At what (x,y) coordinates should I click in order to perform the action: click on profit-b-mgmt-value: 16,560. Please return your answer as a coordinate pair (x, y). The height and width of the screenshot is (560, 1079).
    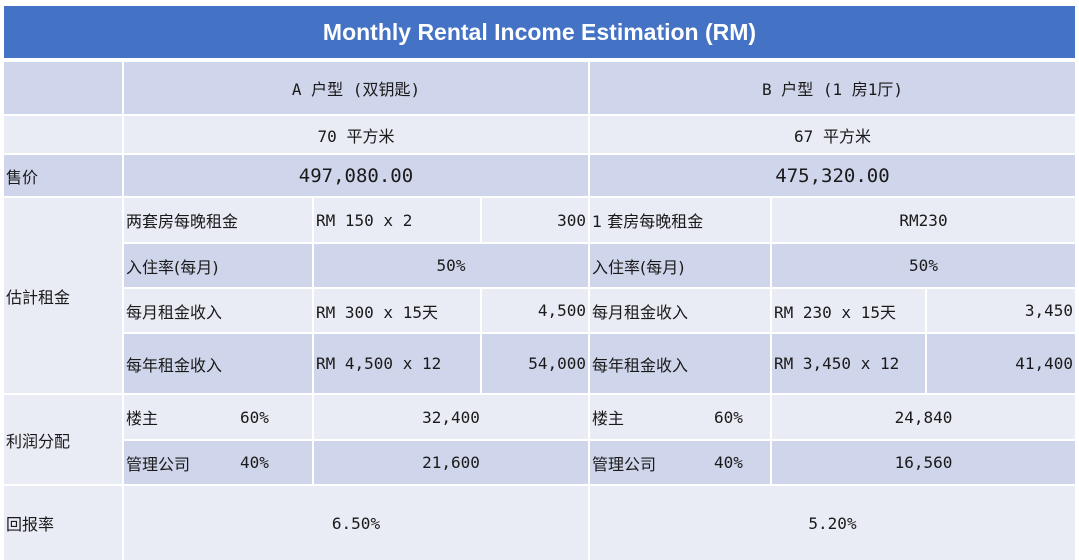
    Looking at the image, I should click on (923, 462).